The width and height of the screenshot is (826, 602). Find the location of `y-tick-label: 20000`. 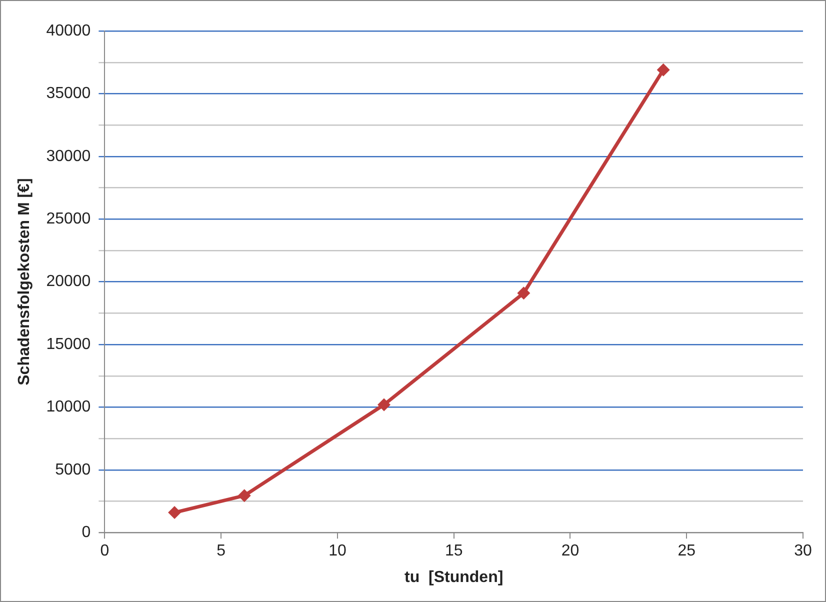

y-tick-label: 20000 is located at coordinates (68, 281).